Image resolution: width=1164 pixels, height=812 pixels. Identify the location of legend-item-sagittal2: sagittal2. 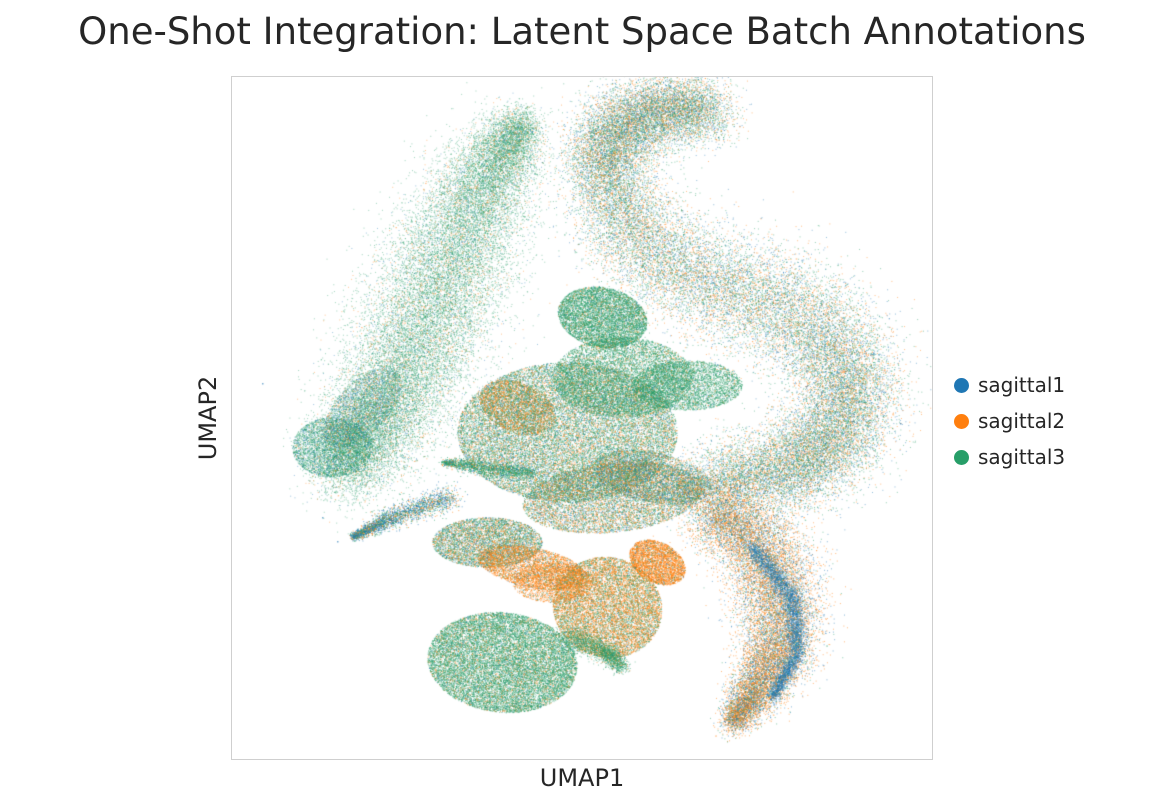
(1009, 421).